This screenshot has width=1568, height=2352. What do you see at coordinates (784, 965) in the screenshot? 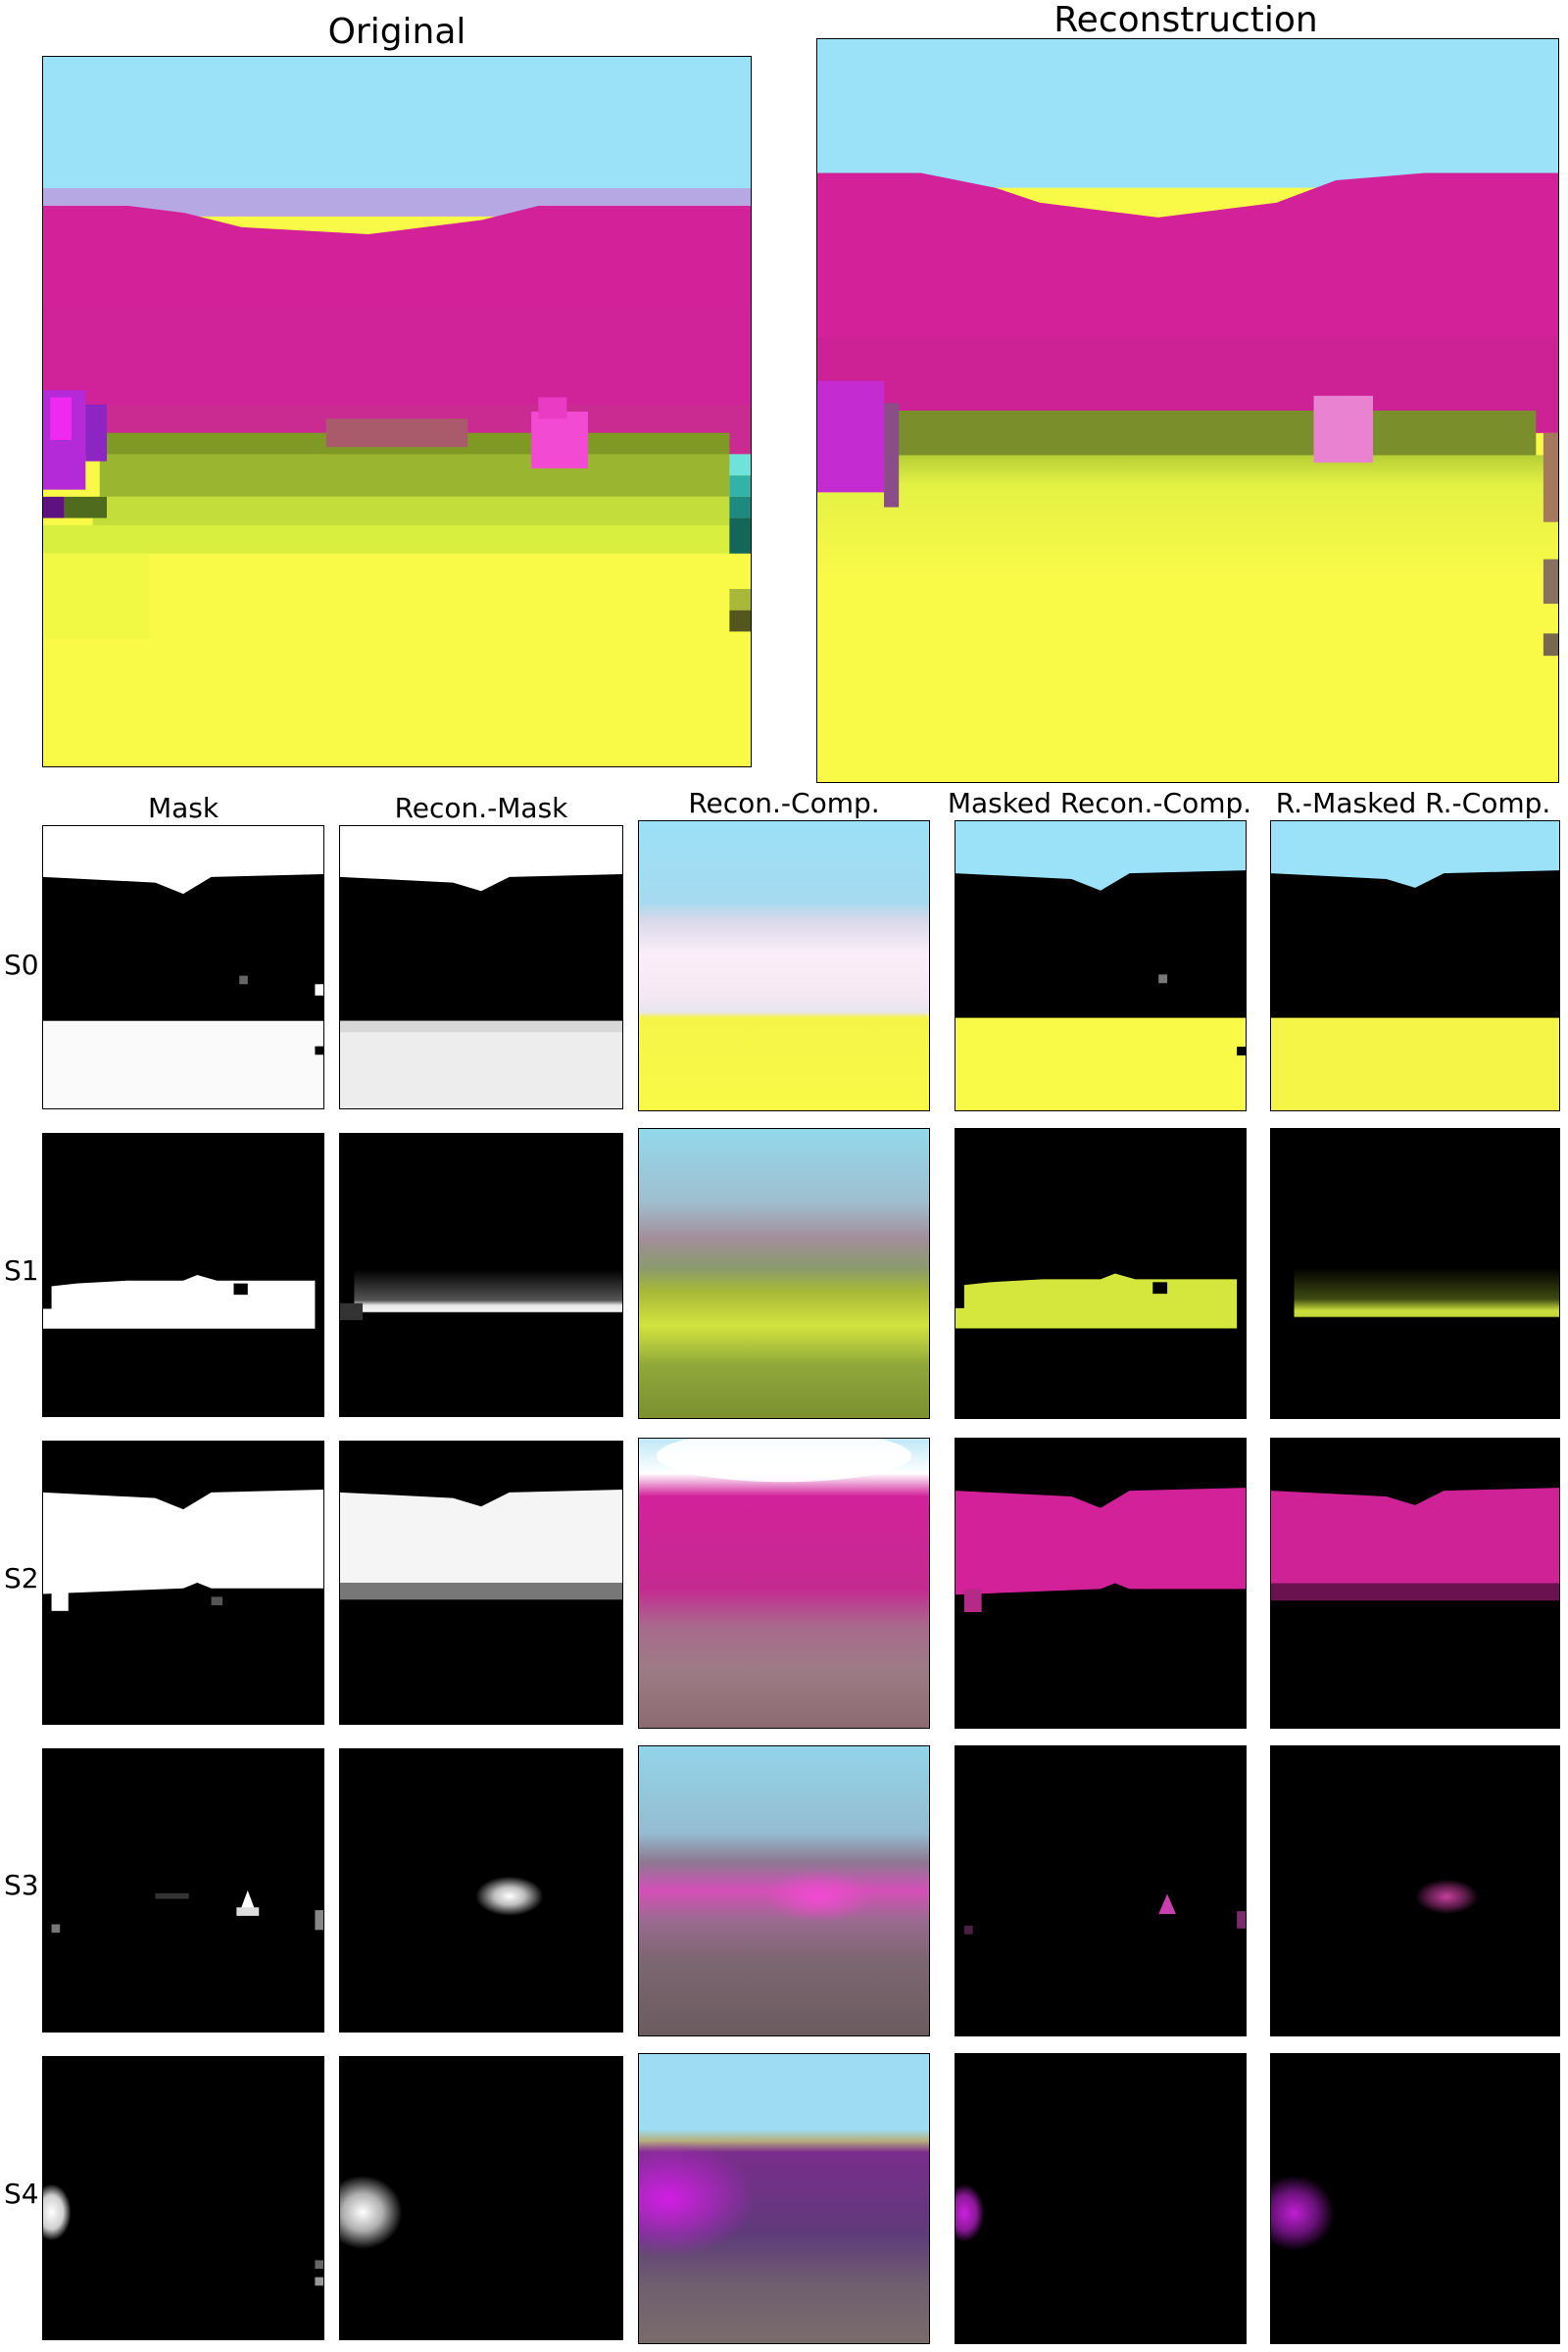
I see `s0-recon-comp` at bounding box center [784, 965].